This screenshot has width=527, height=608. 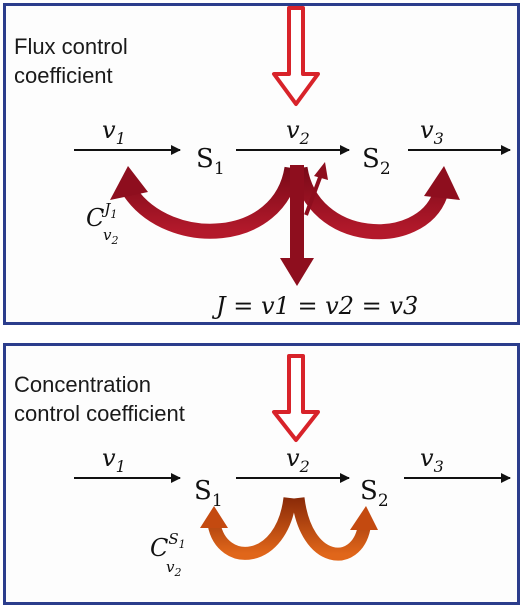 What do you see at coordinates (298, 460) in the screenshot?
I see `conc-v2-label: v2` at bounding box center [298, 460].